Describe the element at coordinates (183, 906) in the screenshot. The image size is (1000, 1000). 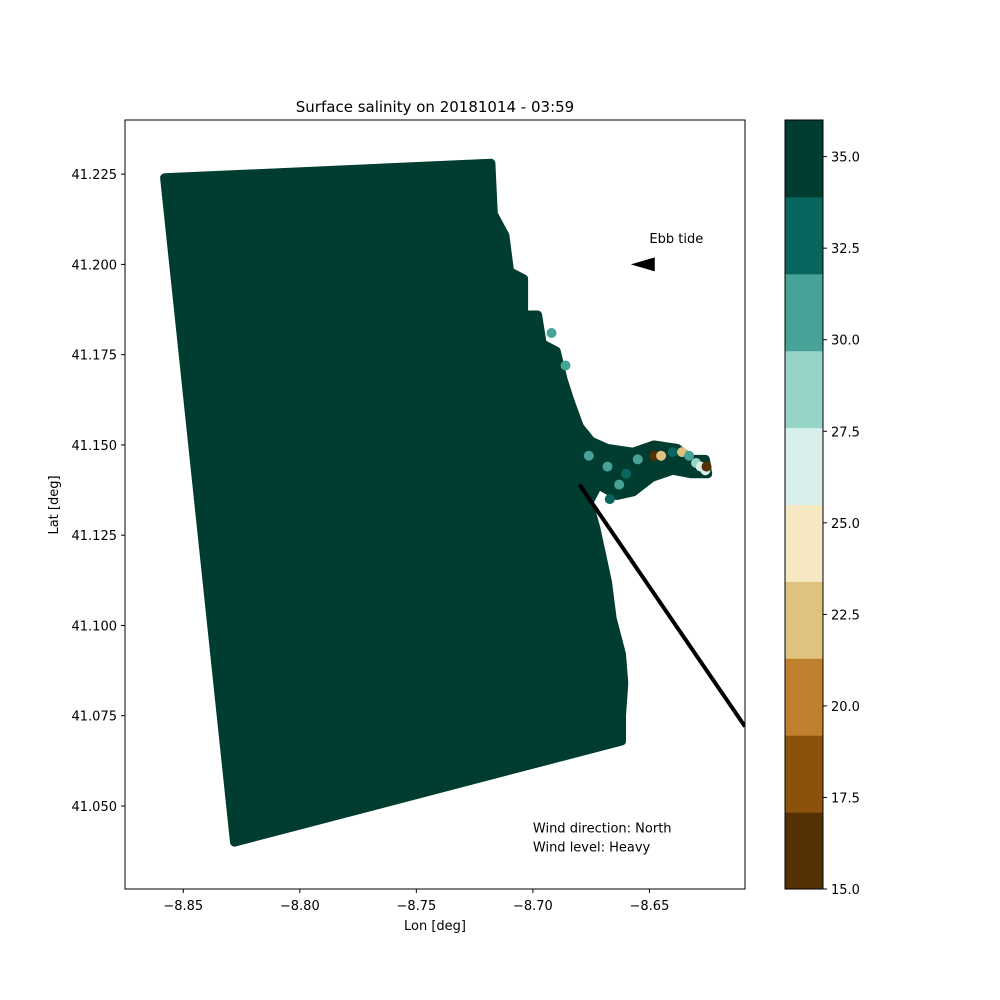
I see `x-tick-label: −8.85` at that location.